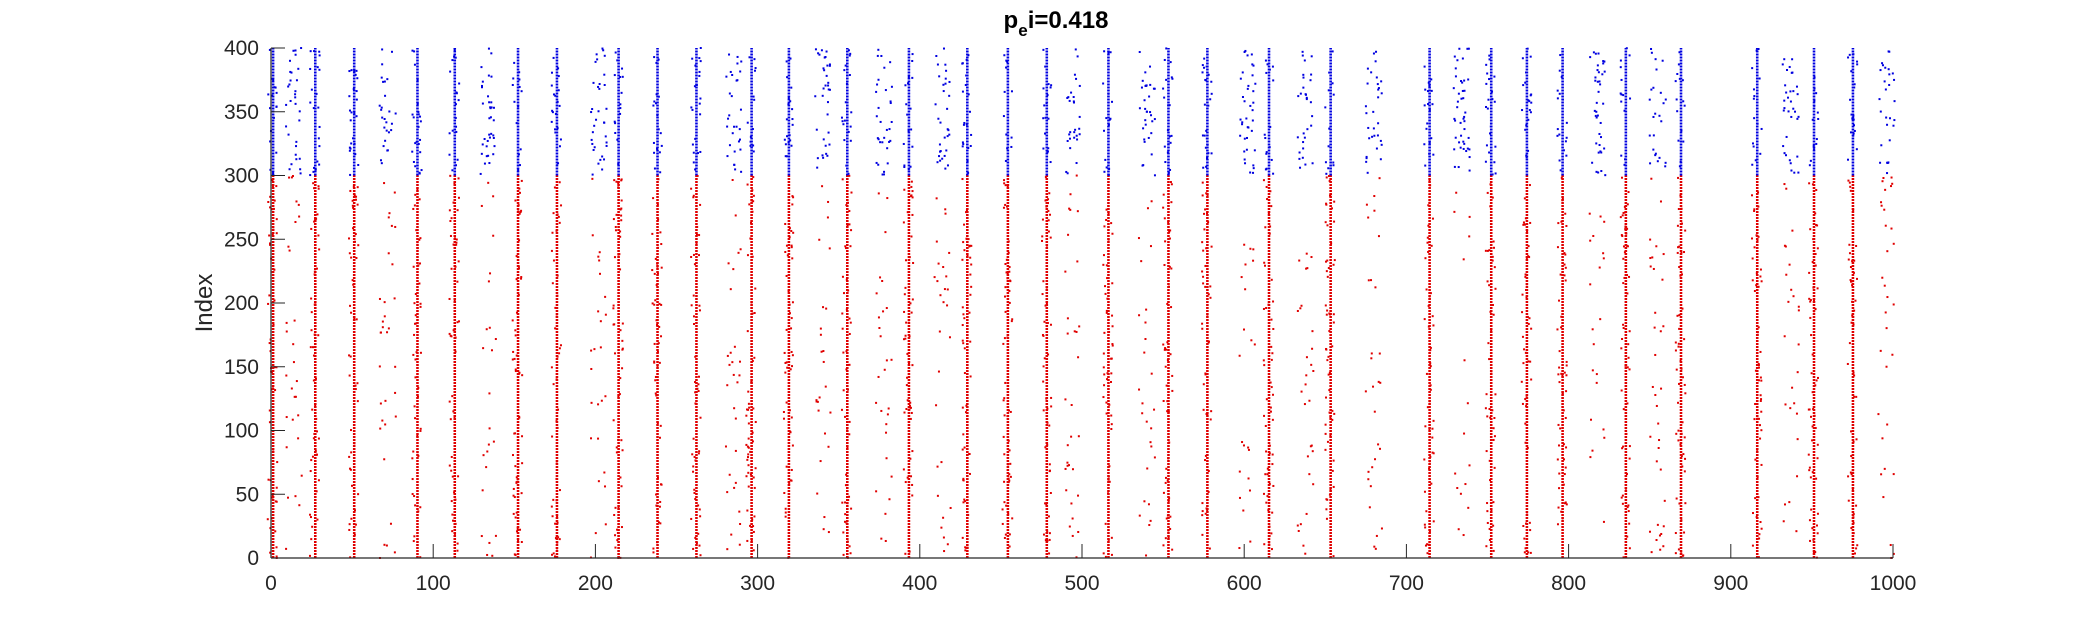  Describe the element at coordinates (247, 494) in the screenshot. I see `y-tick-label: 50` at that location.